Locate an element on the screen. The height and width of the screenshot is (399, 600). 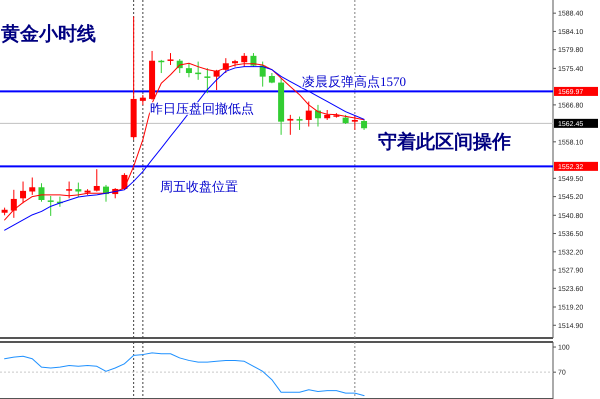
text: 黄金小时线 is located at coordinates (48, 34).